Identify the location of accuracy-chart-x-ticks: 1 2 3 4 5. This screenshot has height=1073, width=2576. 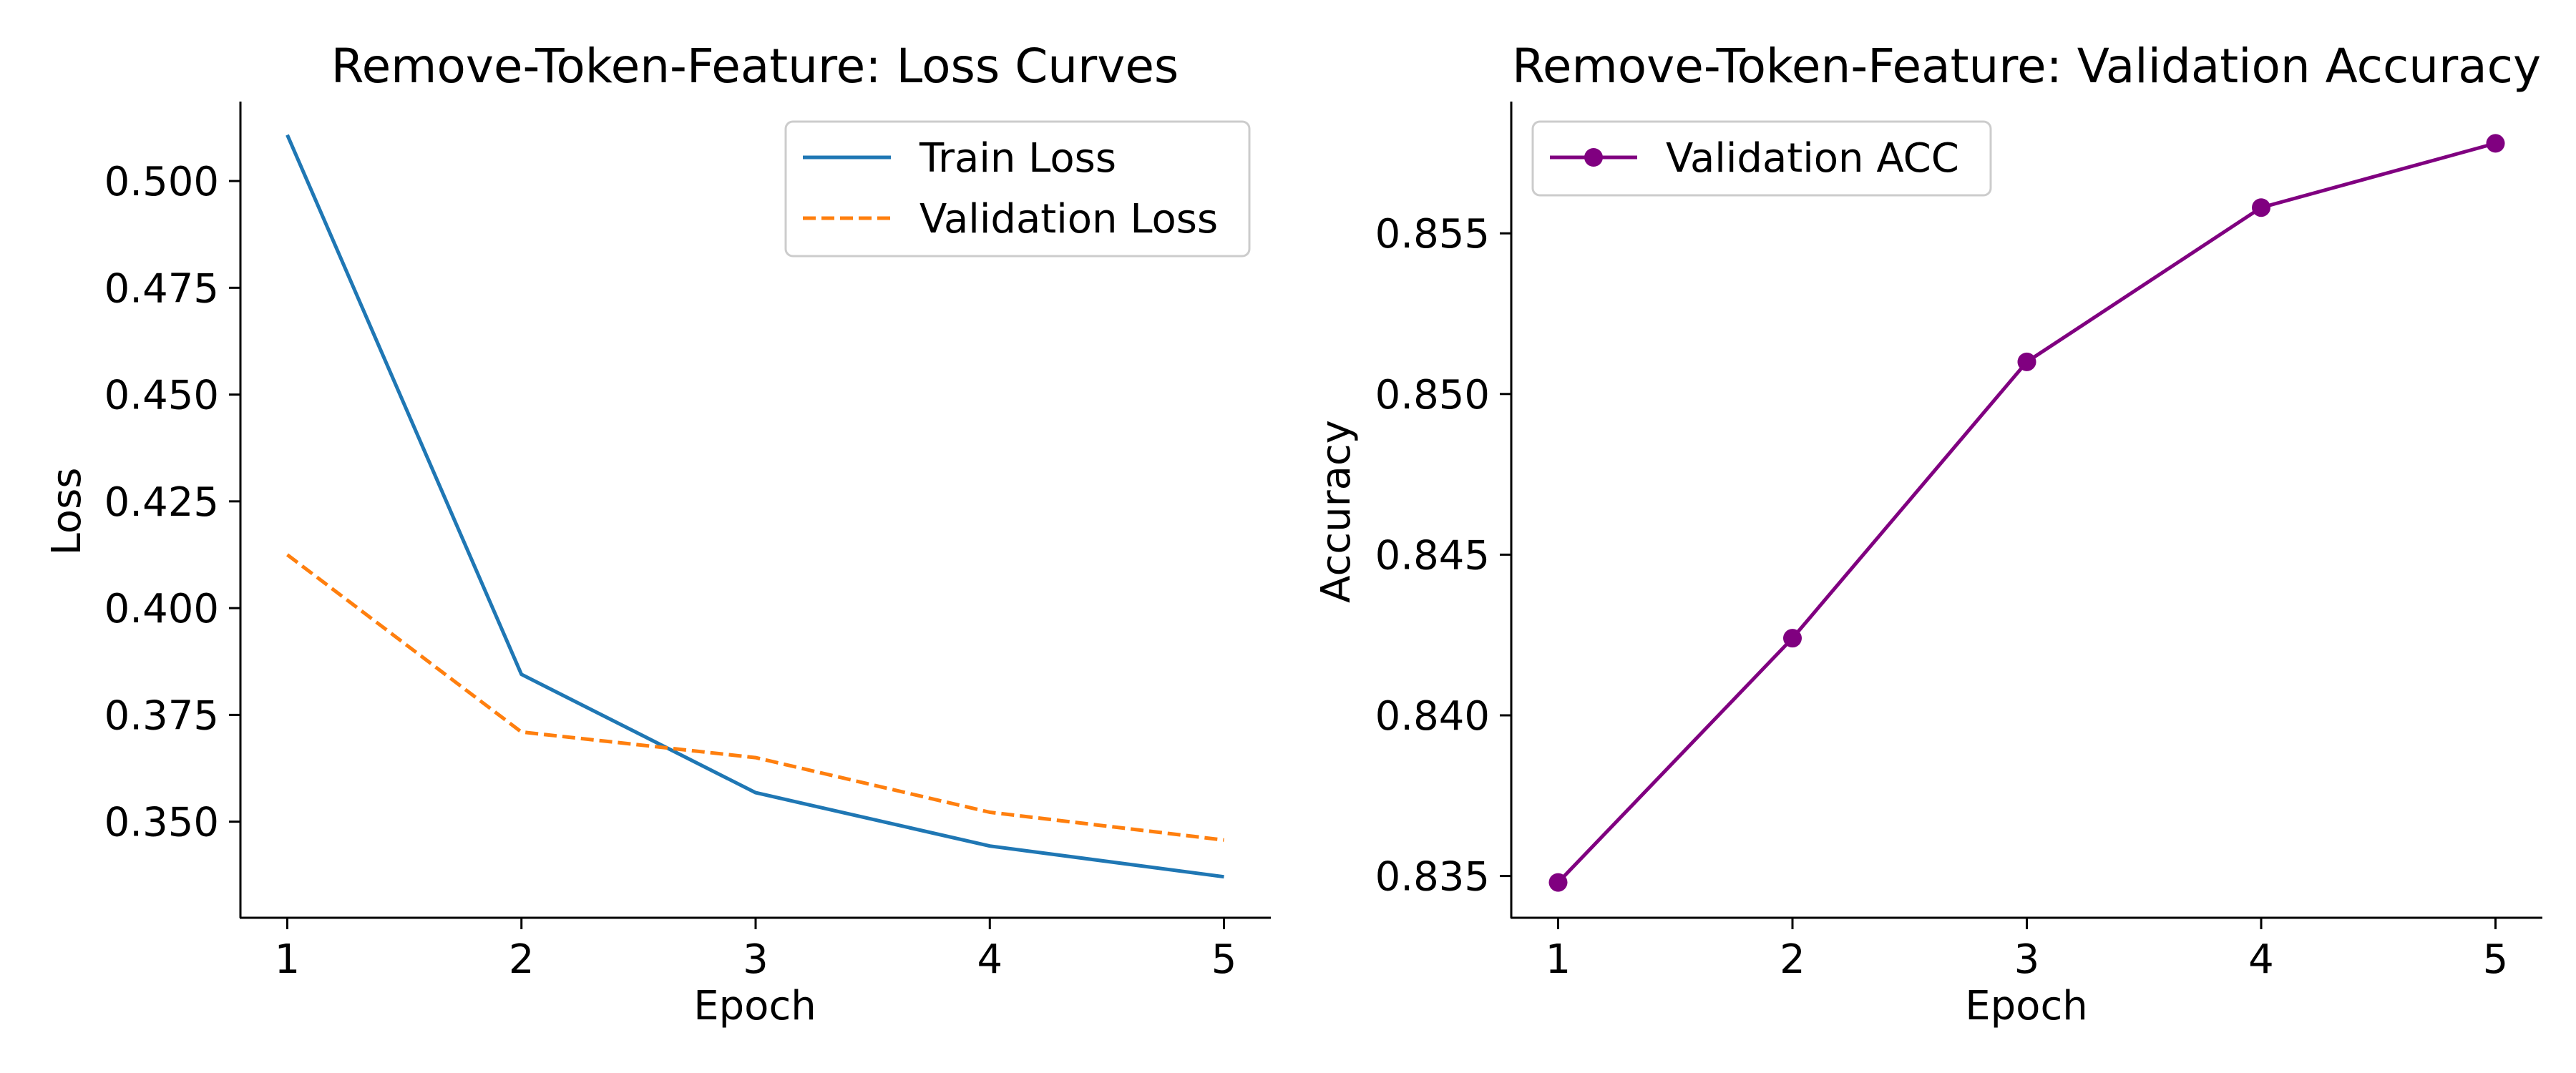
(2027, 950).